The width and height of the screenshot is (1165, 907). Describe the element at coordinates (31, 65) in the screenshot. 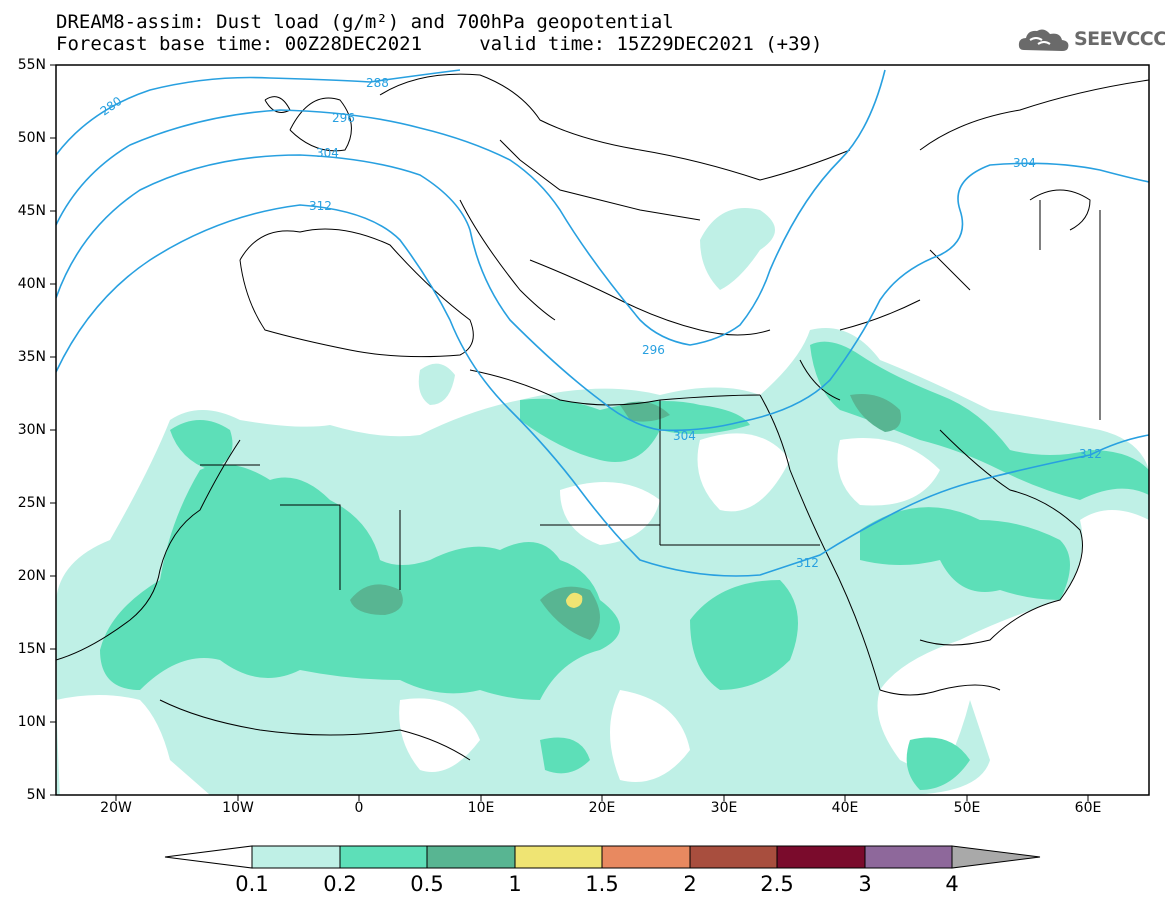

I see `lat-label: 55N` at that location.